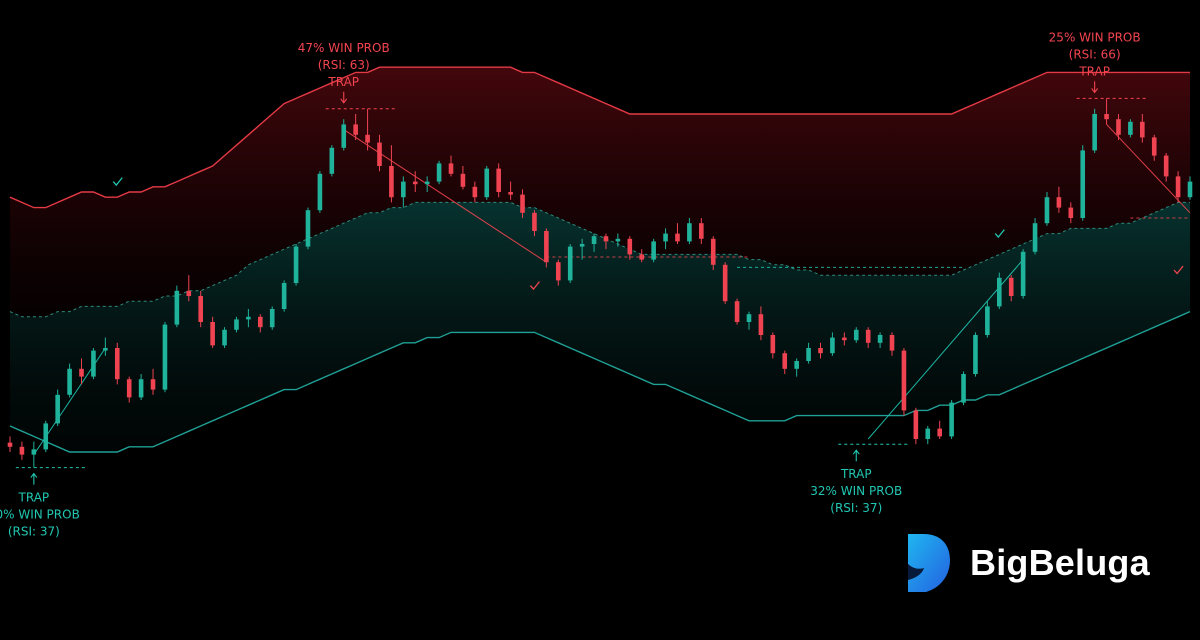 The height and width of the screenshot is (640, 1200). Describe the element at coordinates (1095, 54) in the screenshot. I see `signal-label: (RSI: 66)` at that location.